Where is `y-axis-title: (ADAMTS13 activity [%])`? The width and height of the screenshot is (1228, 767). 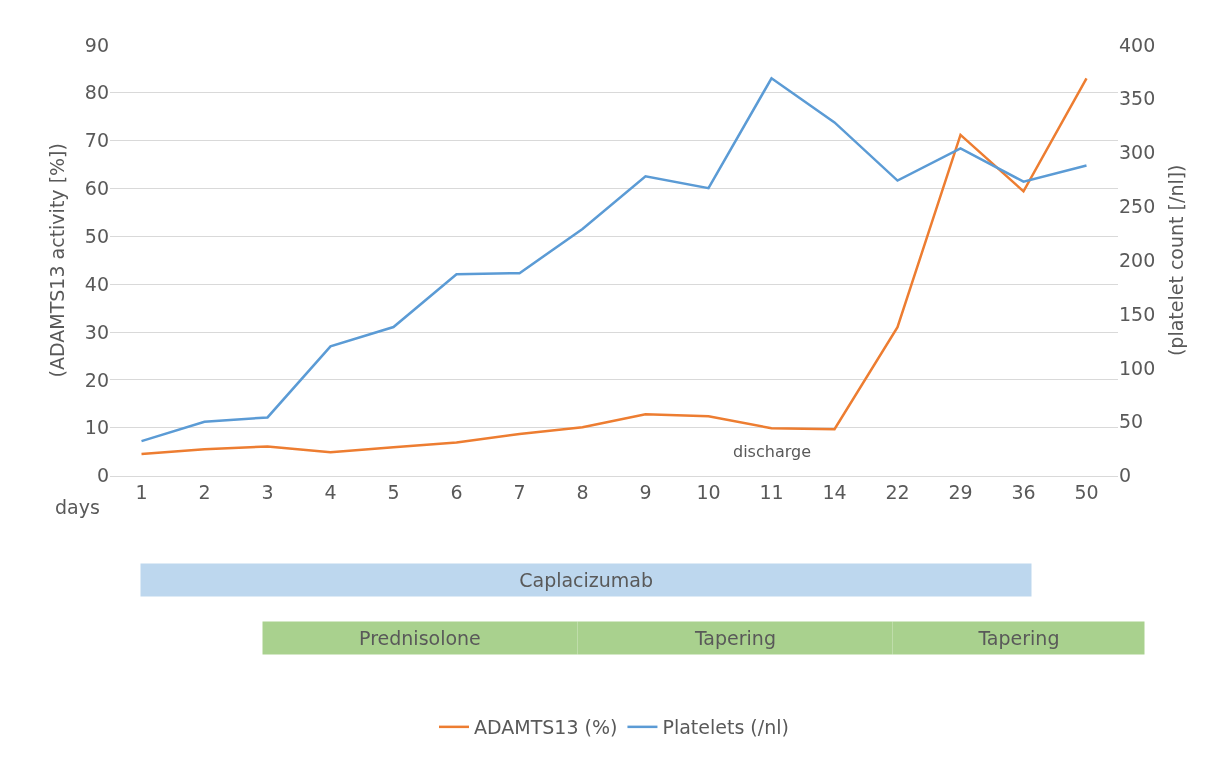 y-axis-title: (ADAMTS13 activity [%]) is located at coordinates (56, 260).